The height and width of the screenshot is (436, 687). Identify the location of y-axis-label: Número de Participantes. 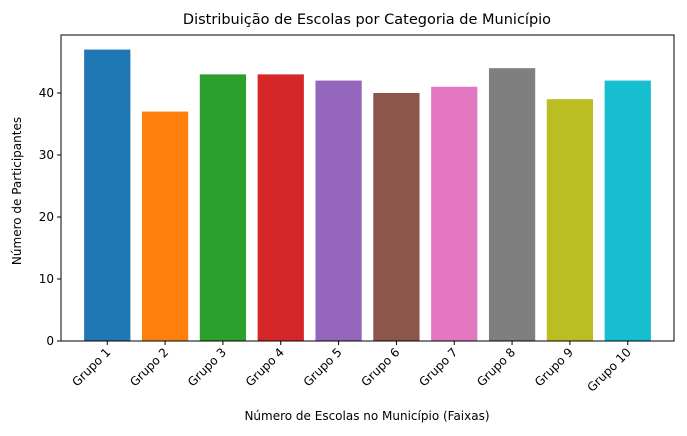
(17, 191).